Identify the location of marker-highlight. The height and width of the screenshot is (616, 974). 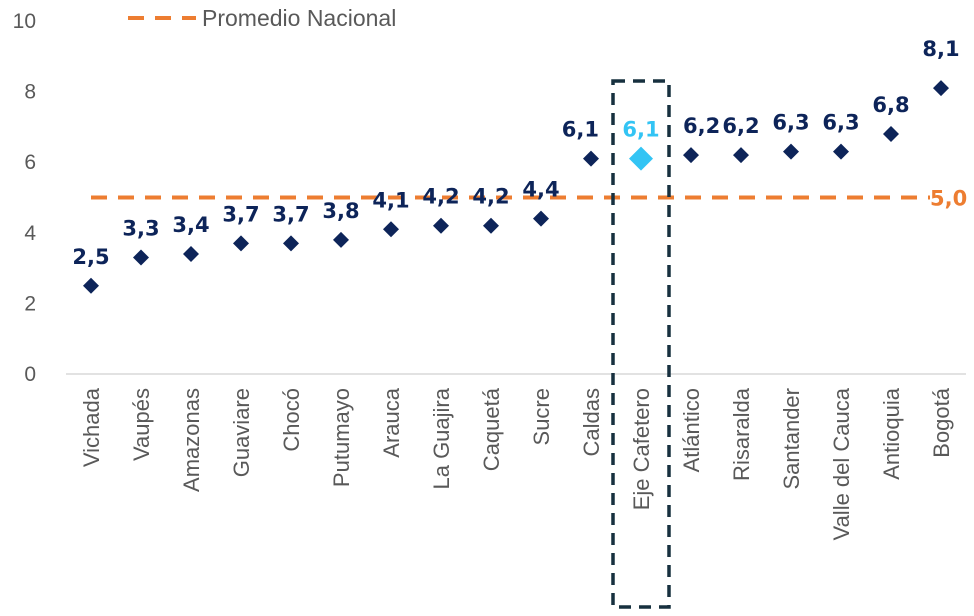
(641, 158).